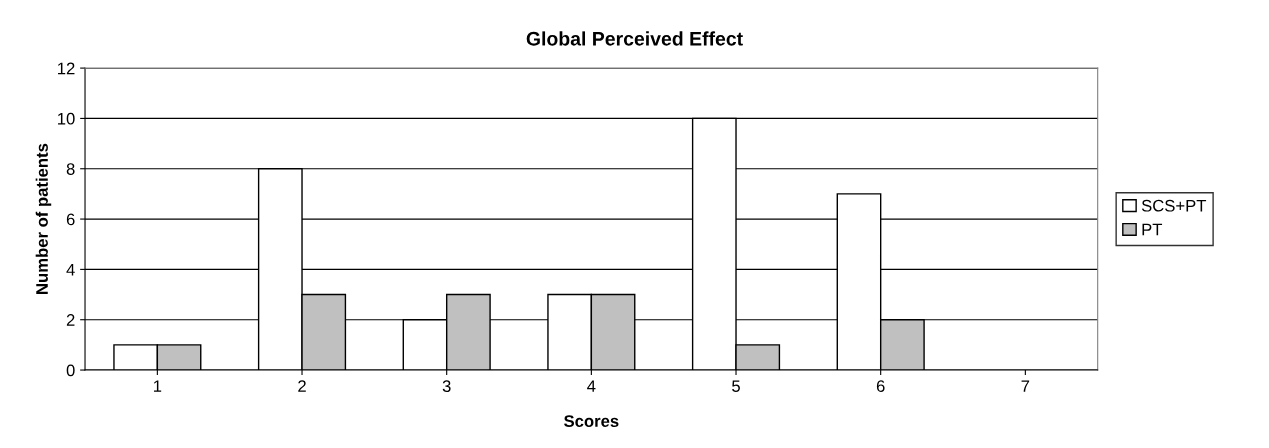 Image resolution: width=1269 pixels, height=448 pixels. What do you see at coordinates (70, 269) in the screenshot?
I see `y-tick-label: 4` at bounding box center [70, 269].